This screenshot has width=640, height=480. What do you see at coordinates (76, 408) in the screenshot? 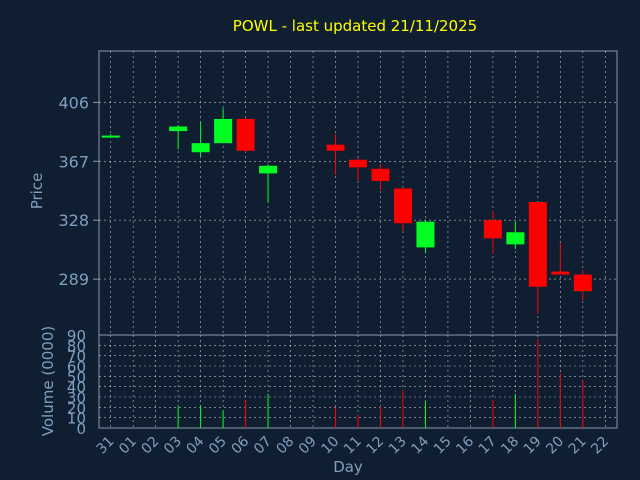
I see `volume-tick-label: 20` at bounding box center [76, 408].